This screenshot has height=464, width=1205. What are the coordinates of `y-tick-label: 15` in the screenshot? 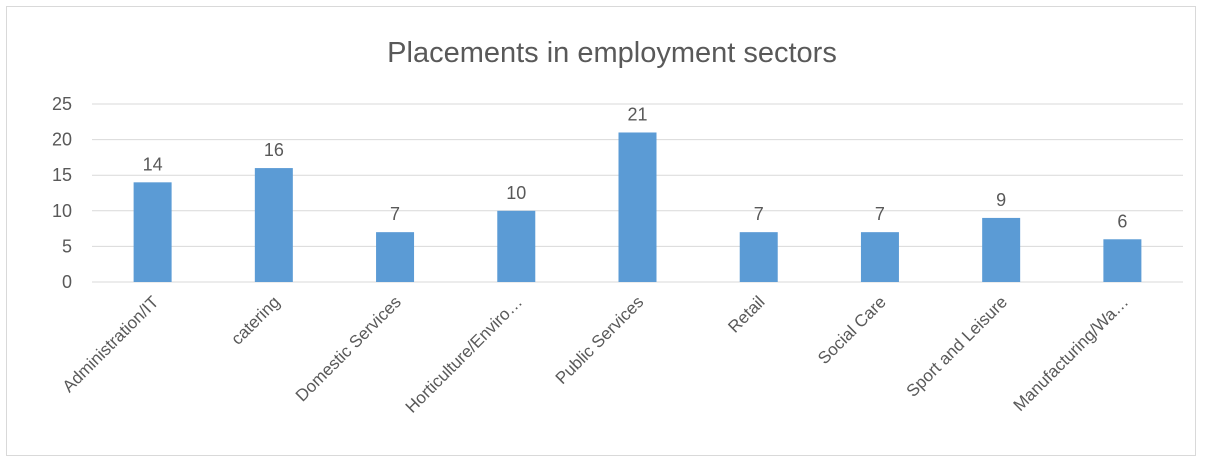 It's located at (62, 175).